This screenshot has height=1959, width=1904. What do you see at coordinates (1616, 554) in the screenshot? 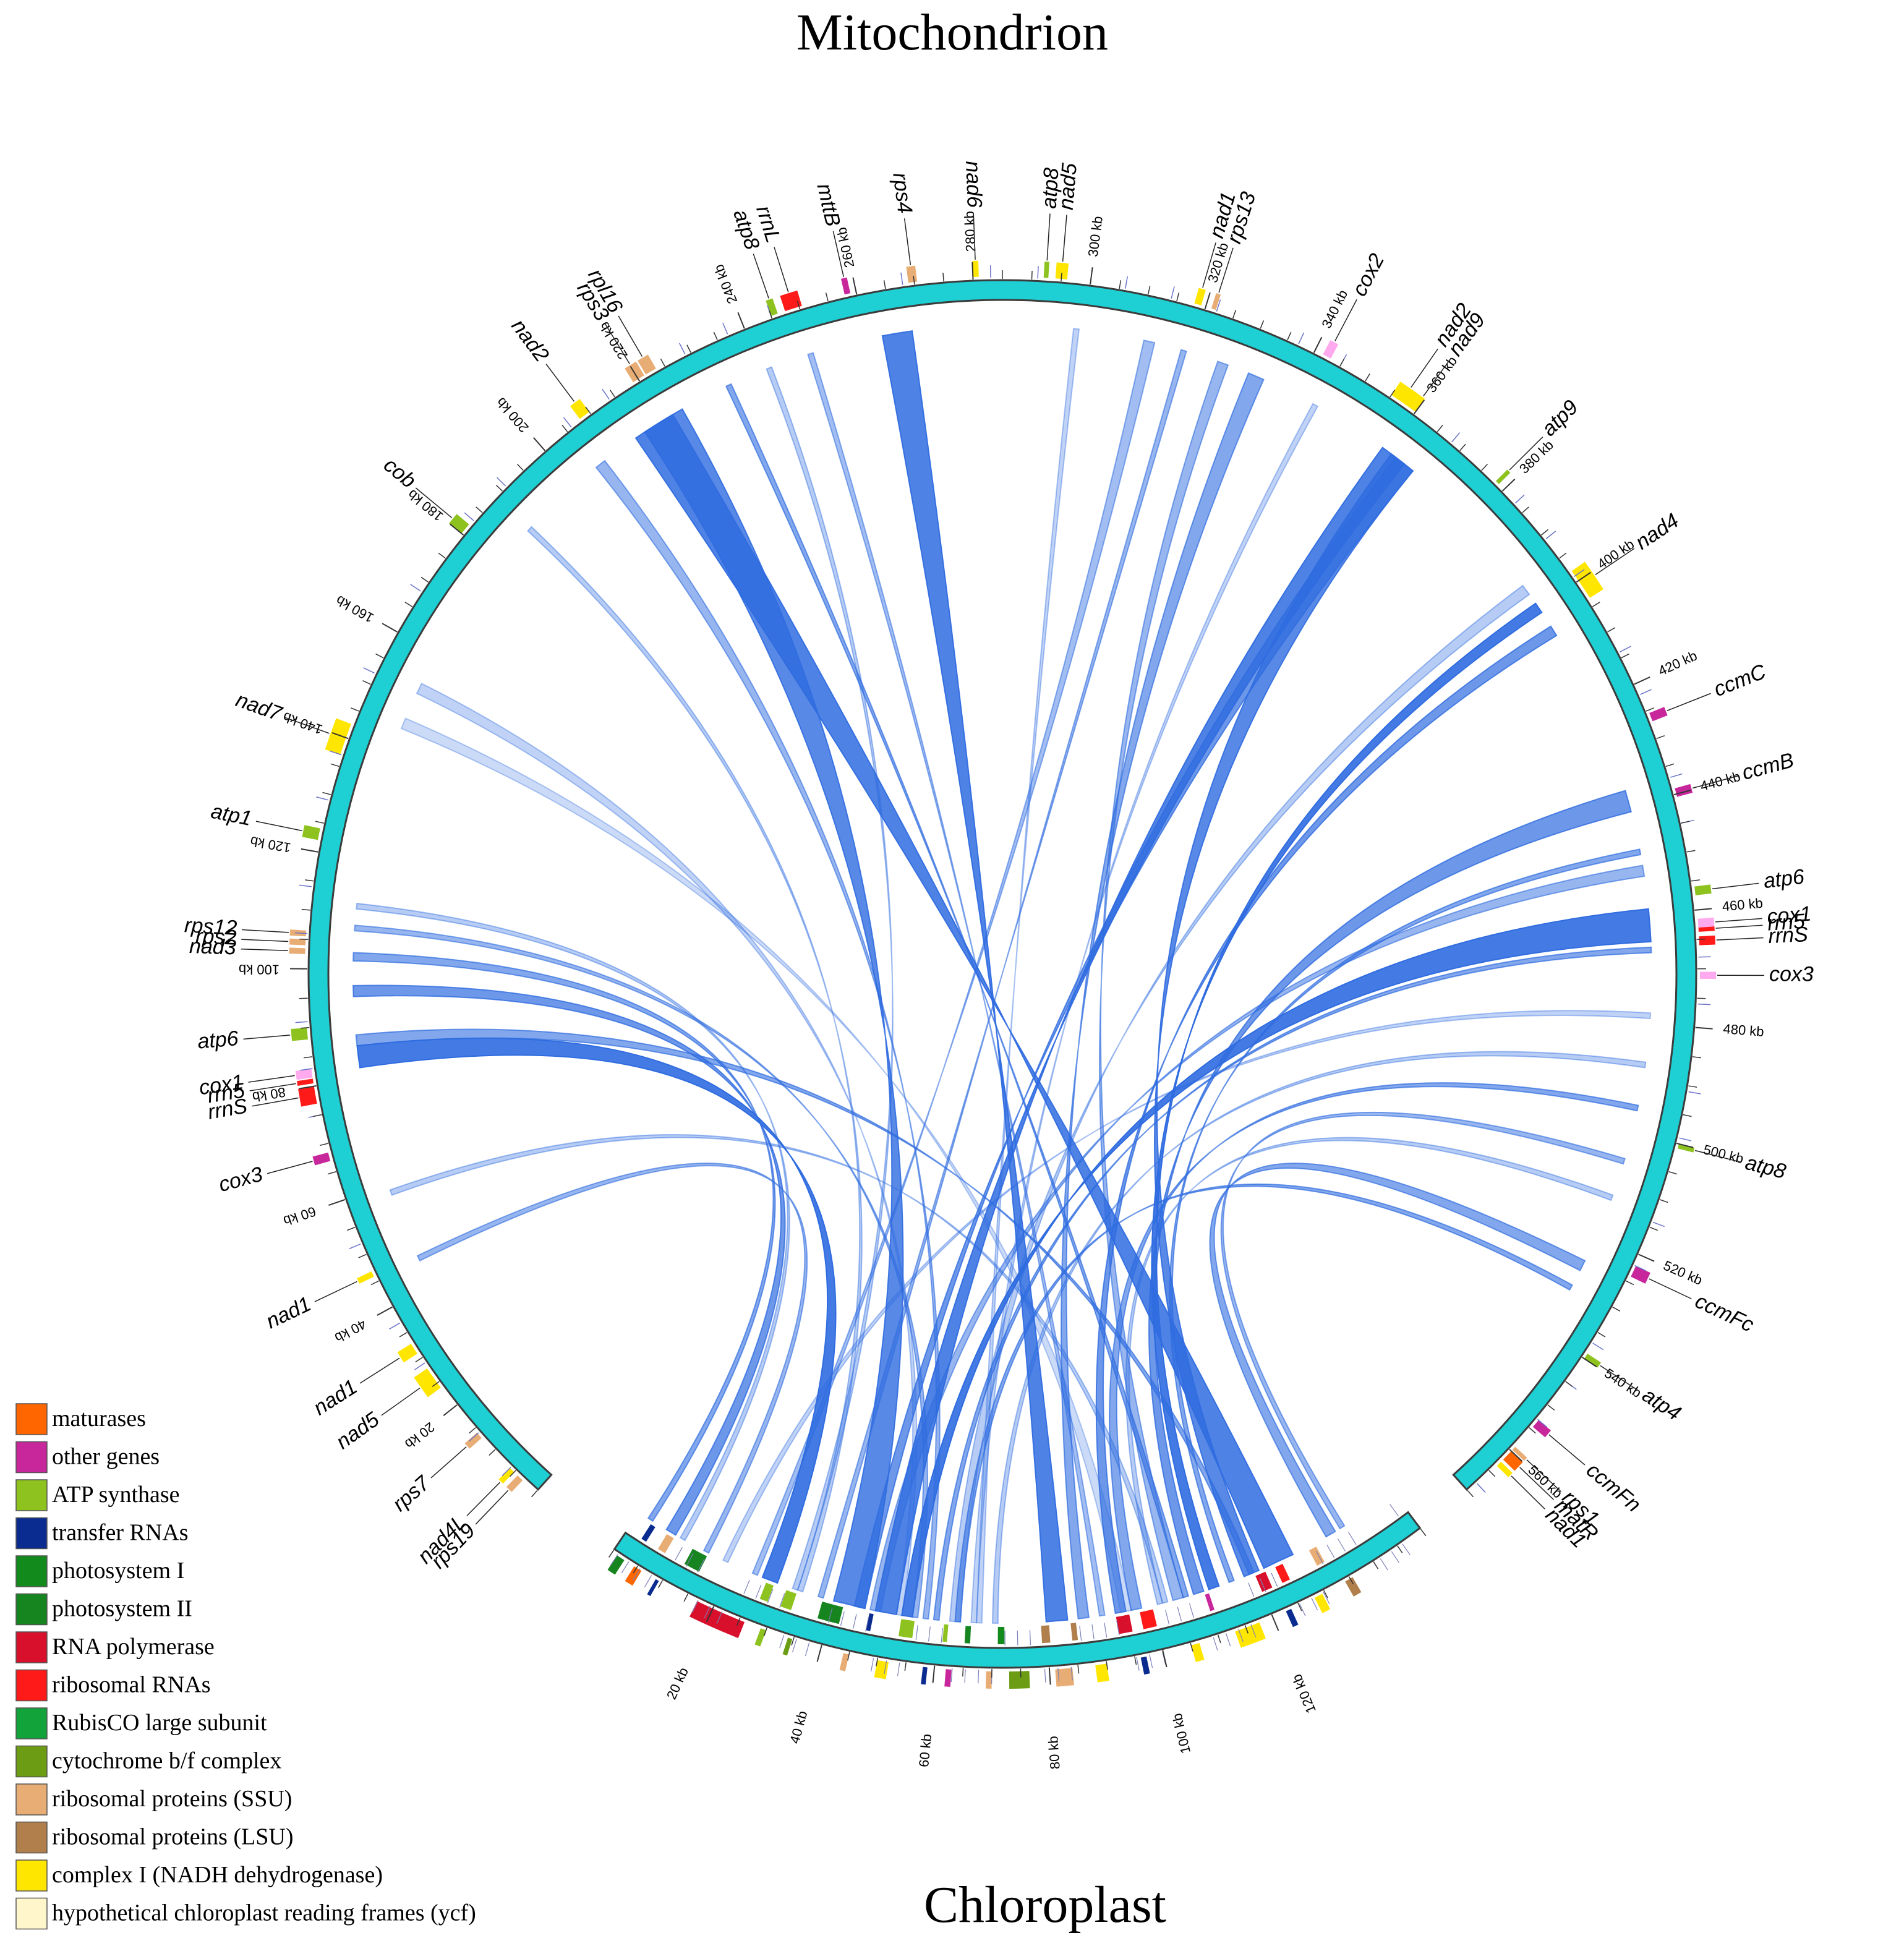
I see `kb-tick-label: 400 kb` at bounding box center [1616, 554].